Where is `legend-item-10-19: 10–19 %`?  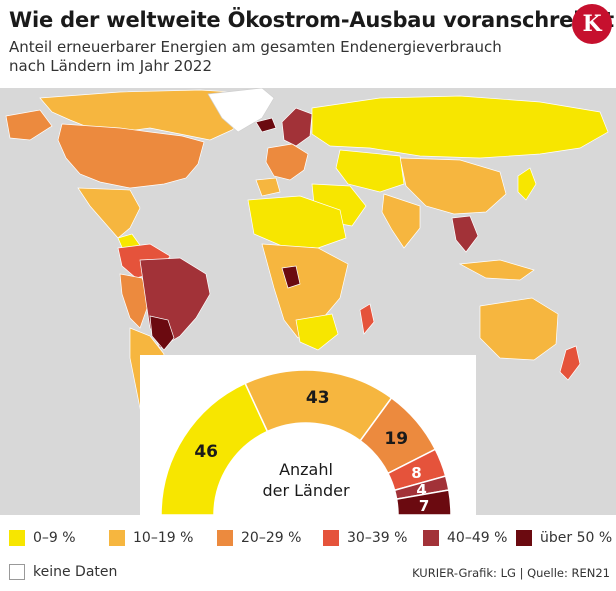 legend-item-10-19: 10–19 % is located at coordinates (151, 538).